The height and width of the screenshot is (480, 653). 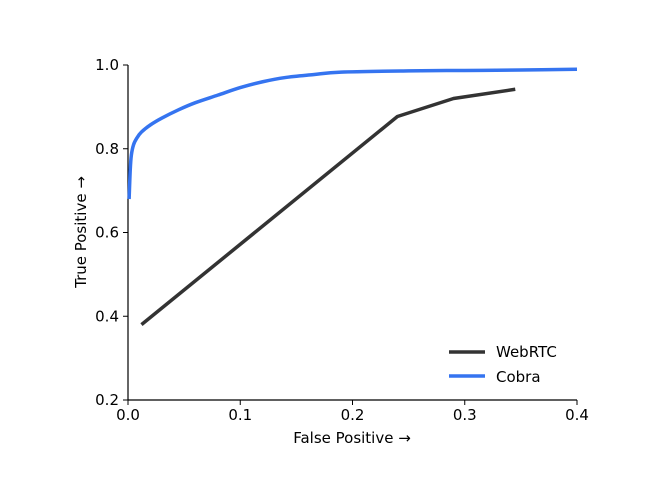 I want to click on legend-label-webrtc: WebRTC, so click(x=526, y=352).